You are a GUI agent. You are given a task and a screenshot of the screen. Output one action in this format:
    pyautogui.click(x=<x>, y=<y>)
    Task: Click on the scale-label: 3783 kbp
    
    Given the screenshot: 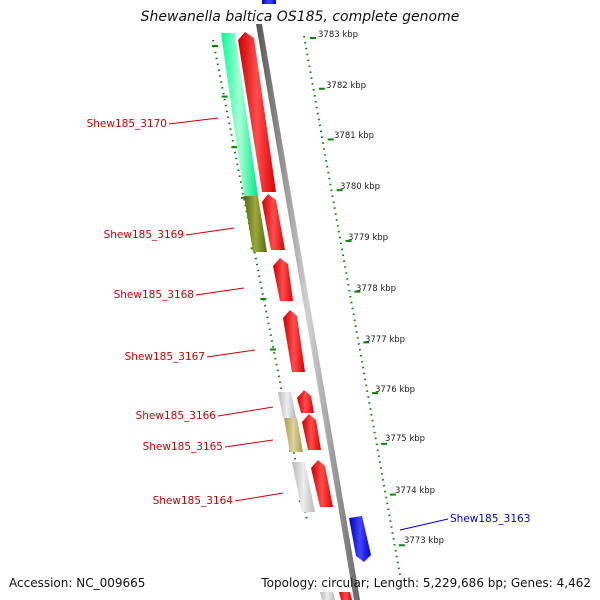 What is the action you would take?
    pyautogui.click(x=338, y=35)
    